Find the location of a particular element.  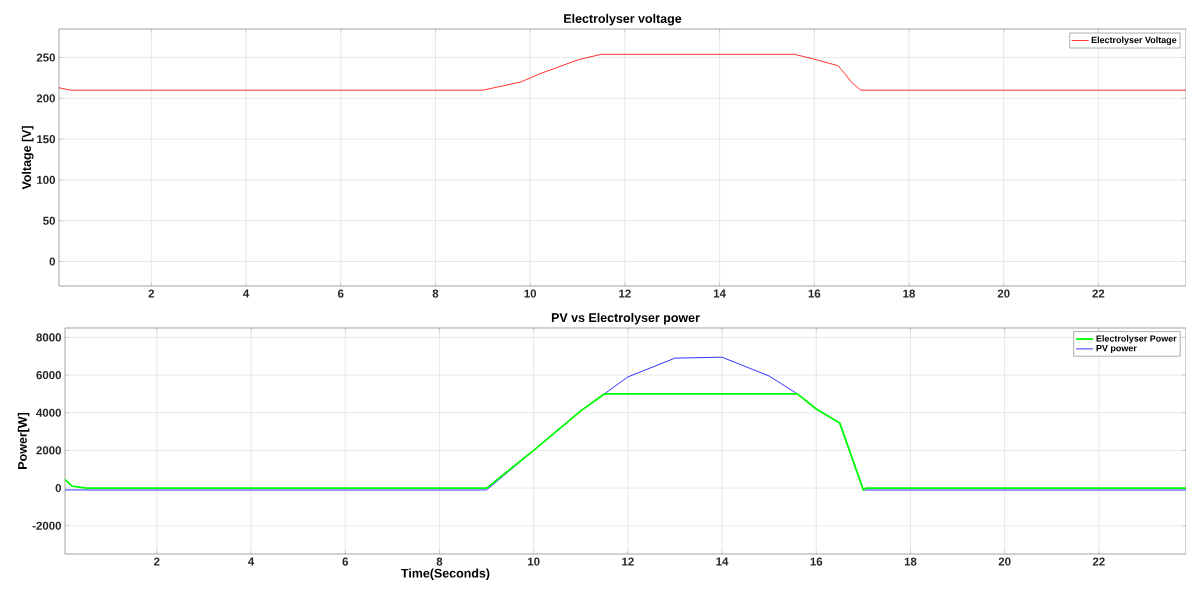

line-series is located at coordinates (622, 72).